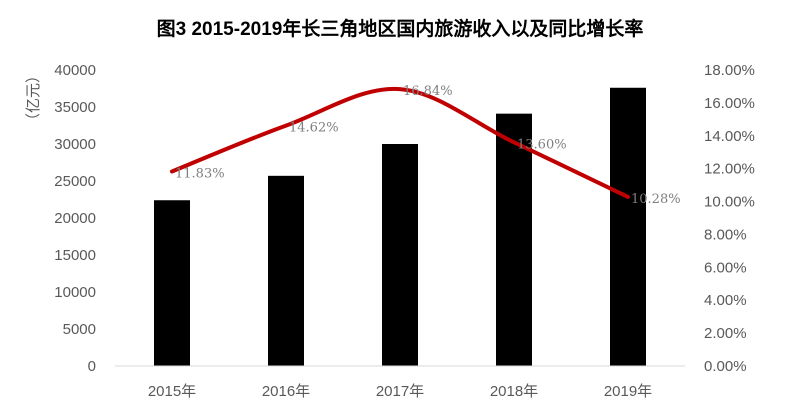  Describe the element at coordinates (172, 391) in the screenshot. I see `category-label: 2015年` at that location.